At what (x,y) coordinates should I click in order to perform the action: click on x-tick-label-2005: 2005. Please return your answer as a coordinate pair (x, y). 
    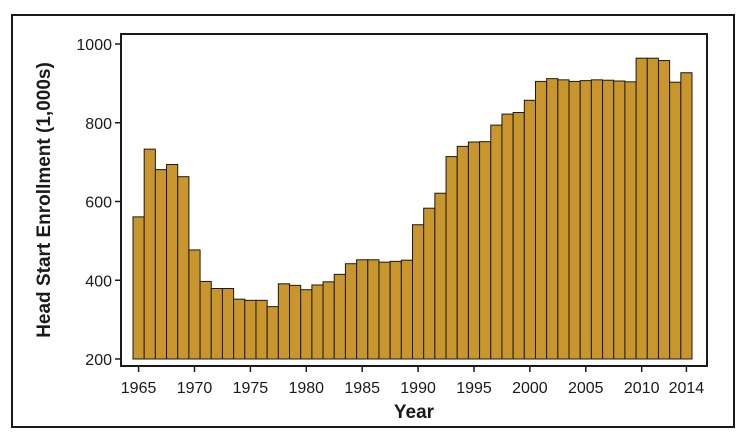
    Looking at the image, I should click on (586, 388).